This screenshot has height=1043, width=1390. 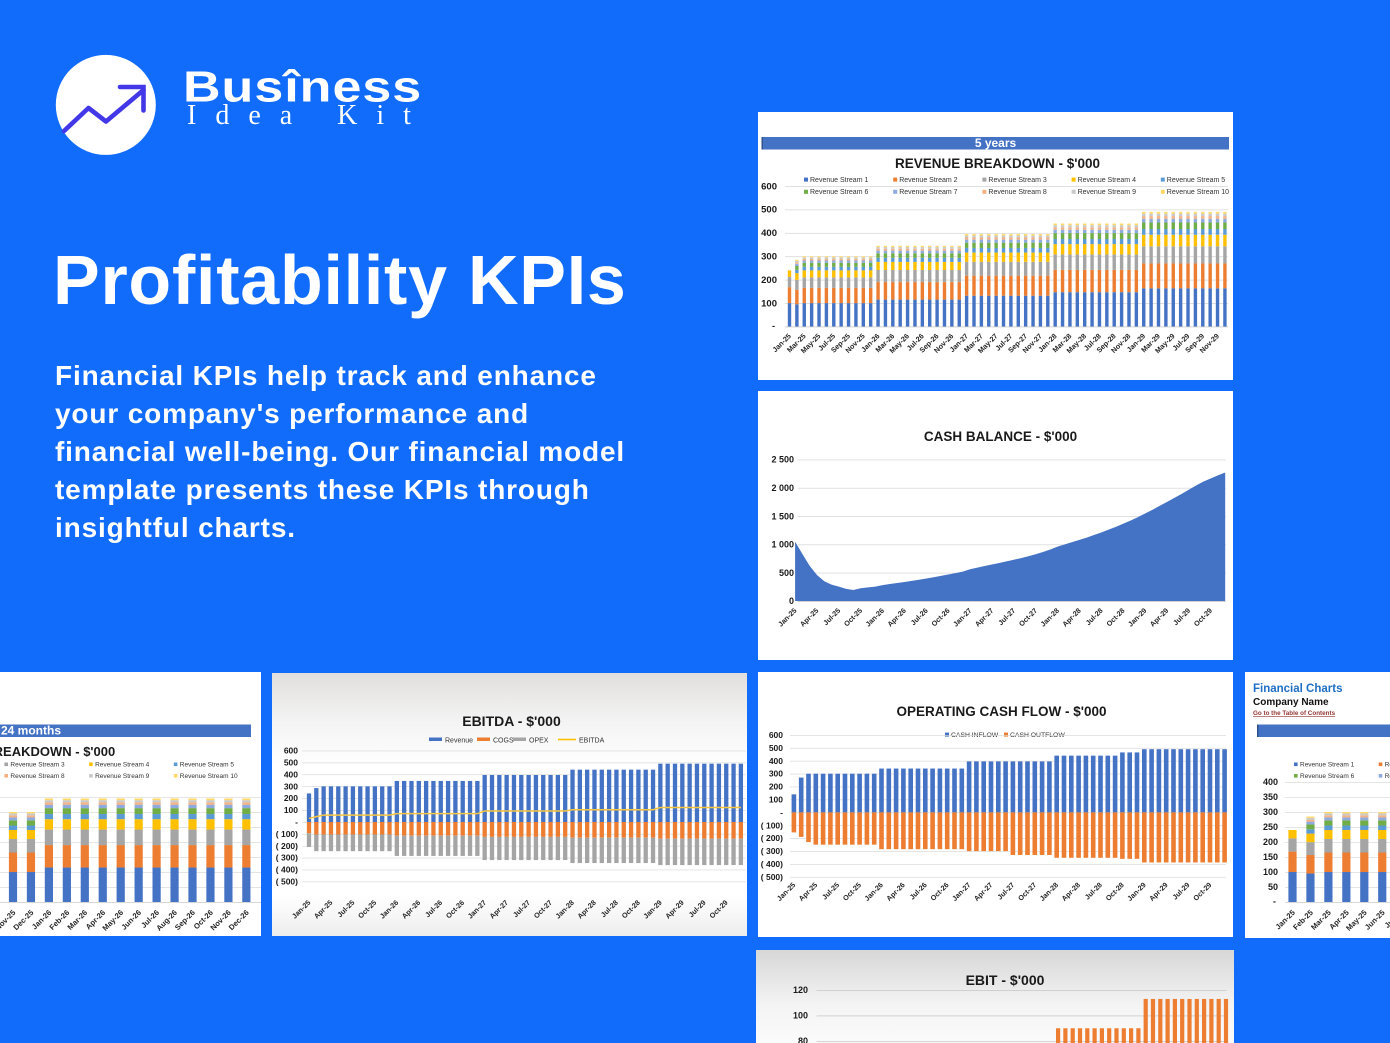 I want to click on svg-text: 350, so click(x=1269, y=797).